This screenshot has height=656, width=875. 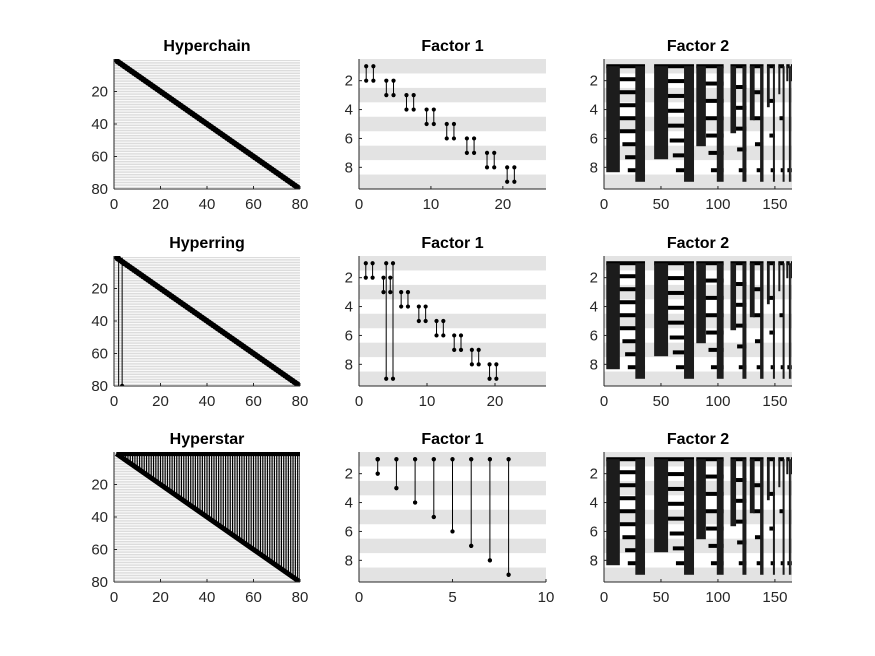 What do you see at coordinates (99, 582) in the screenshot?
I see `y-tick-label: 80` at bounding box center [99, 582].